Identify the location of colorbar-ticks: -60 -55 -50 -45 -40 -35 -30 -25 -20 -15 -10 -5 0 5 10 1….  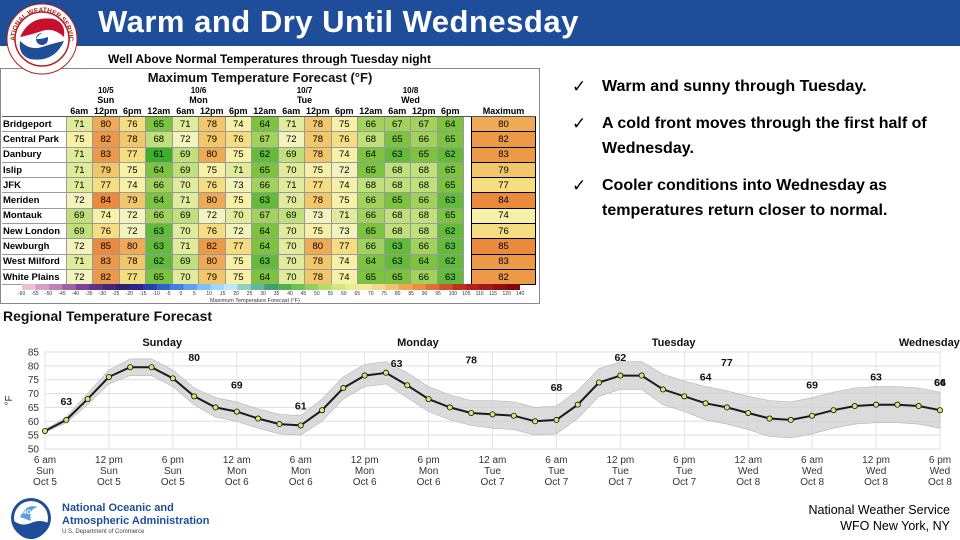
(271, 294).